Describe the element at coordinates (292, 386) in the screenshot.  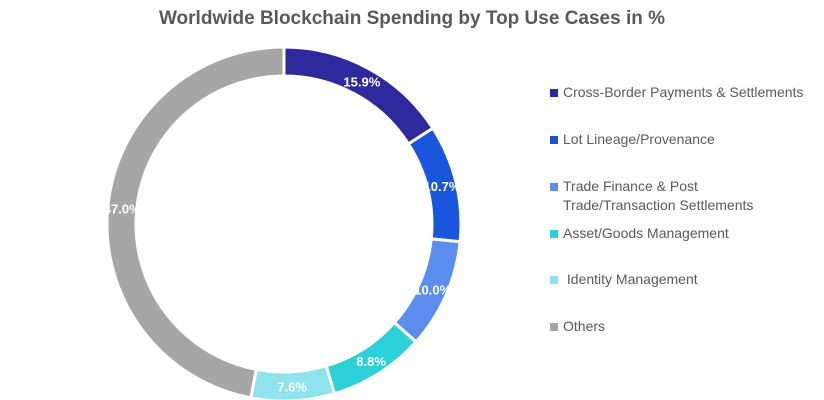
I see `data-label-4: 7.6%` at that location.